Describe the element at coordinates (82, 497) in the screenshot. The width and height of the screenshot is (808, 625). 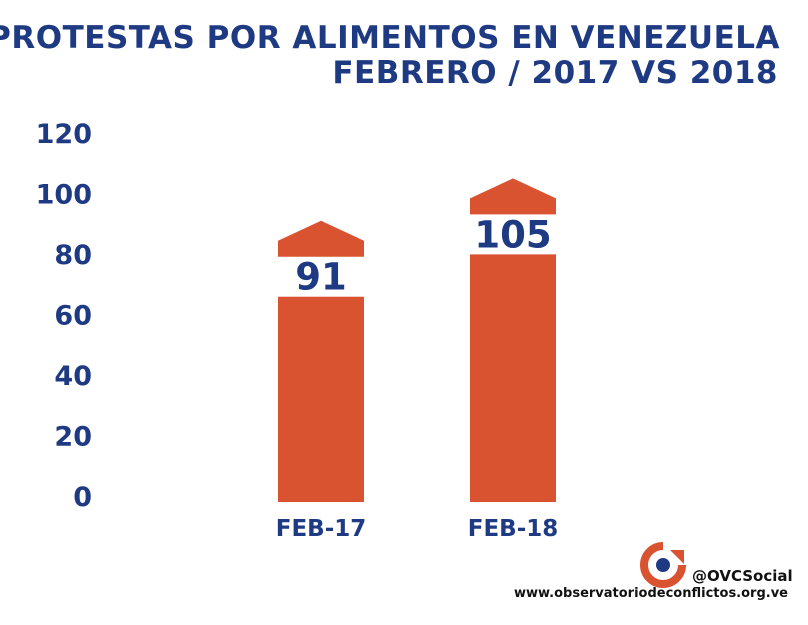
I see `y-tick-label: 0` at that location.